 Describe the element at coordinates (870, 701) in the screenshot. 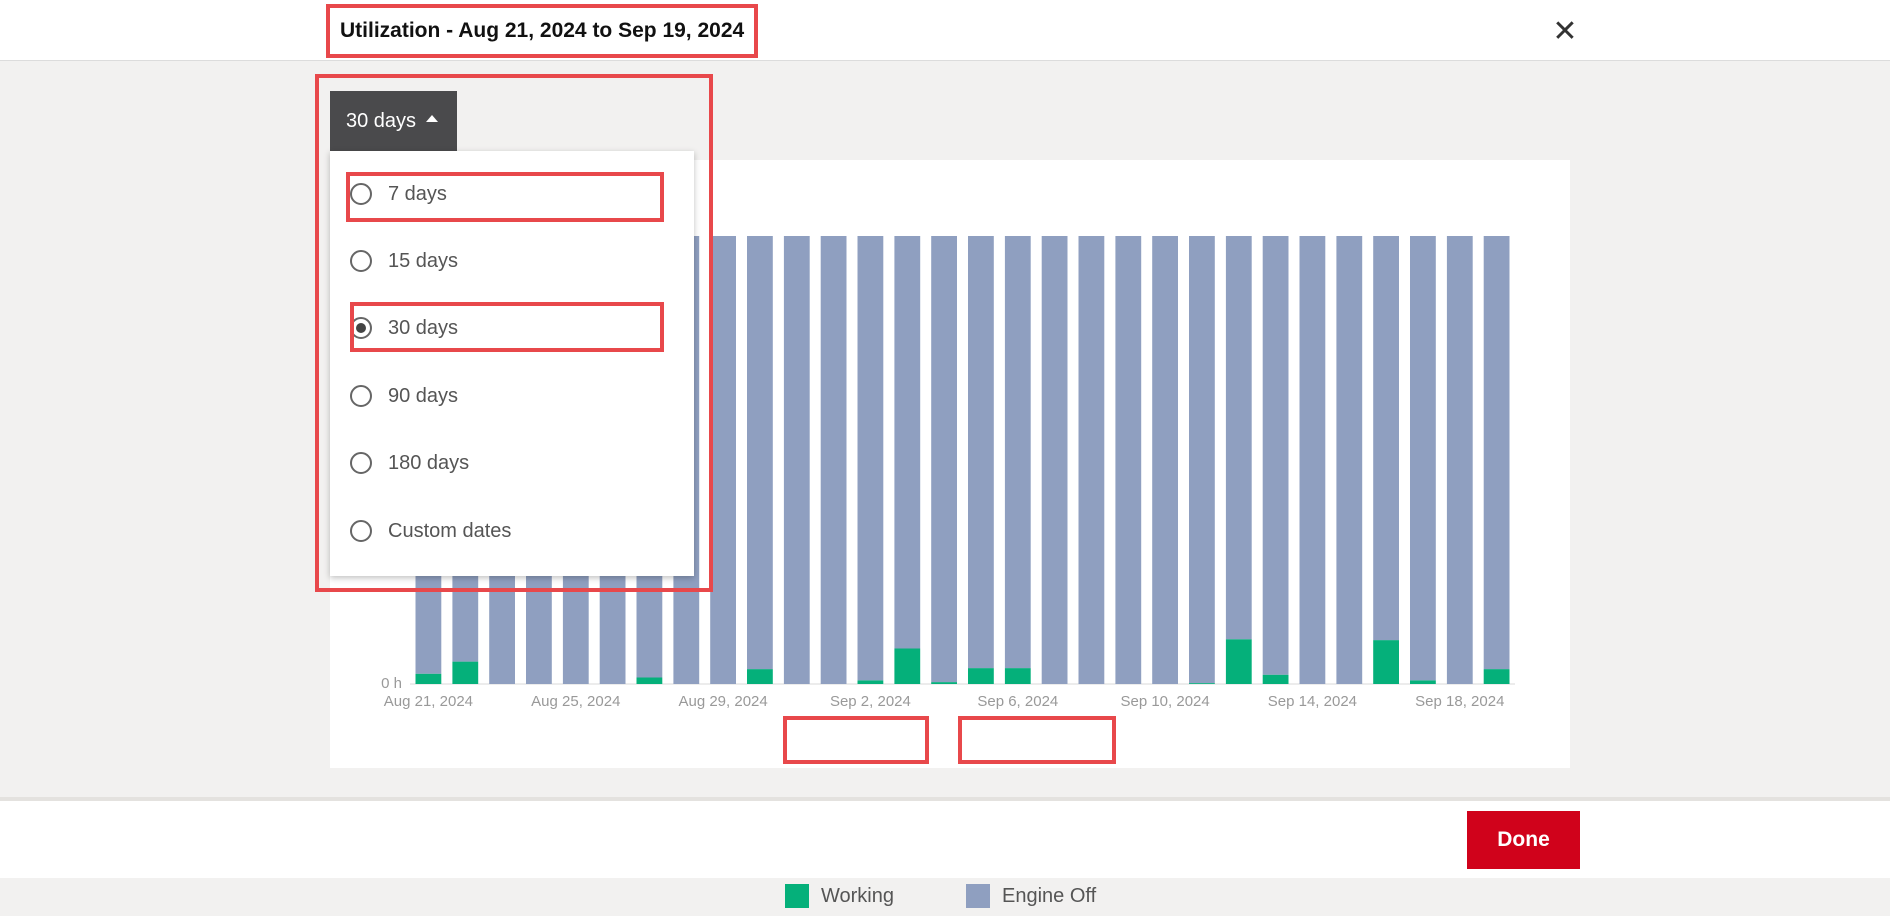

I see `x-tick-label: Sep 2, 2024` at that location.